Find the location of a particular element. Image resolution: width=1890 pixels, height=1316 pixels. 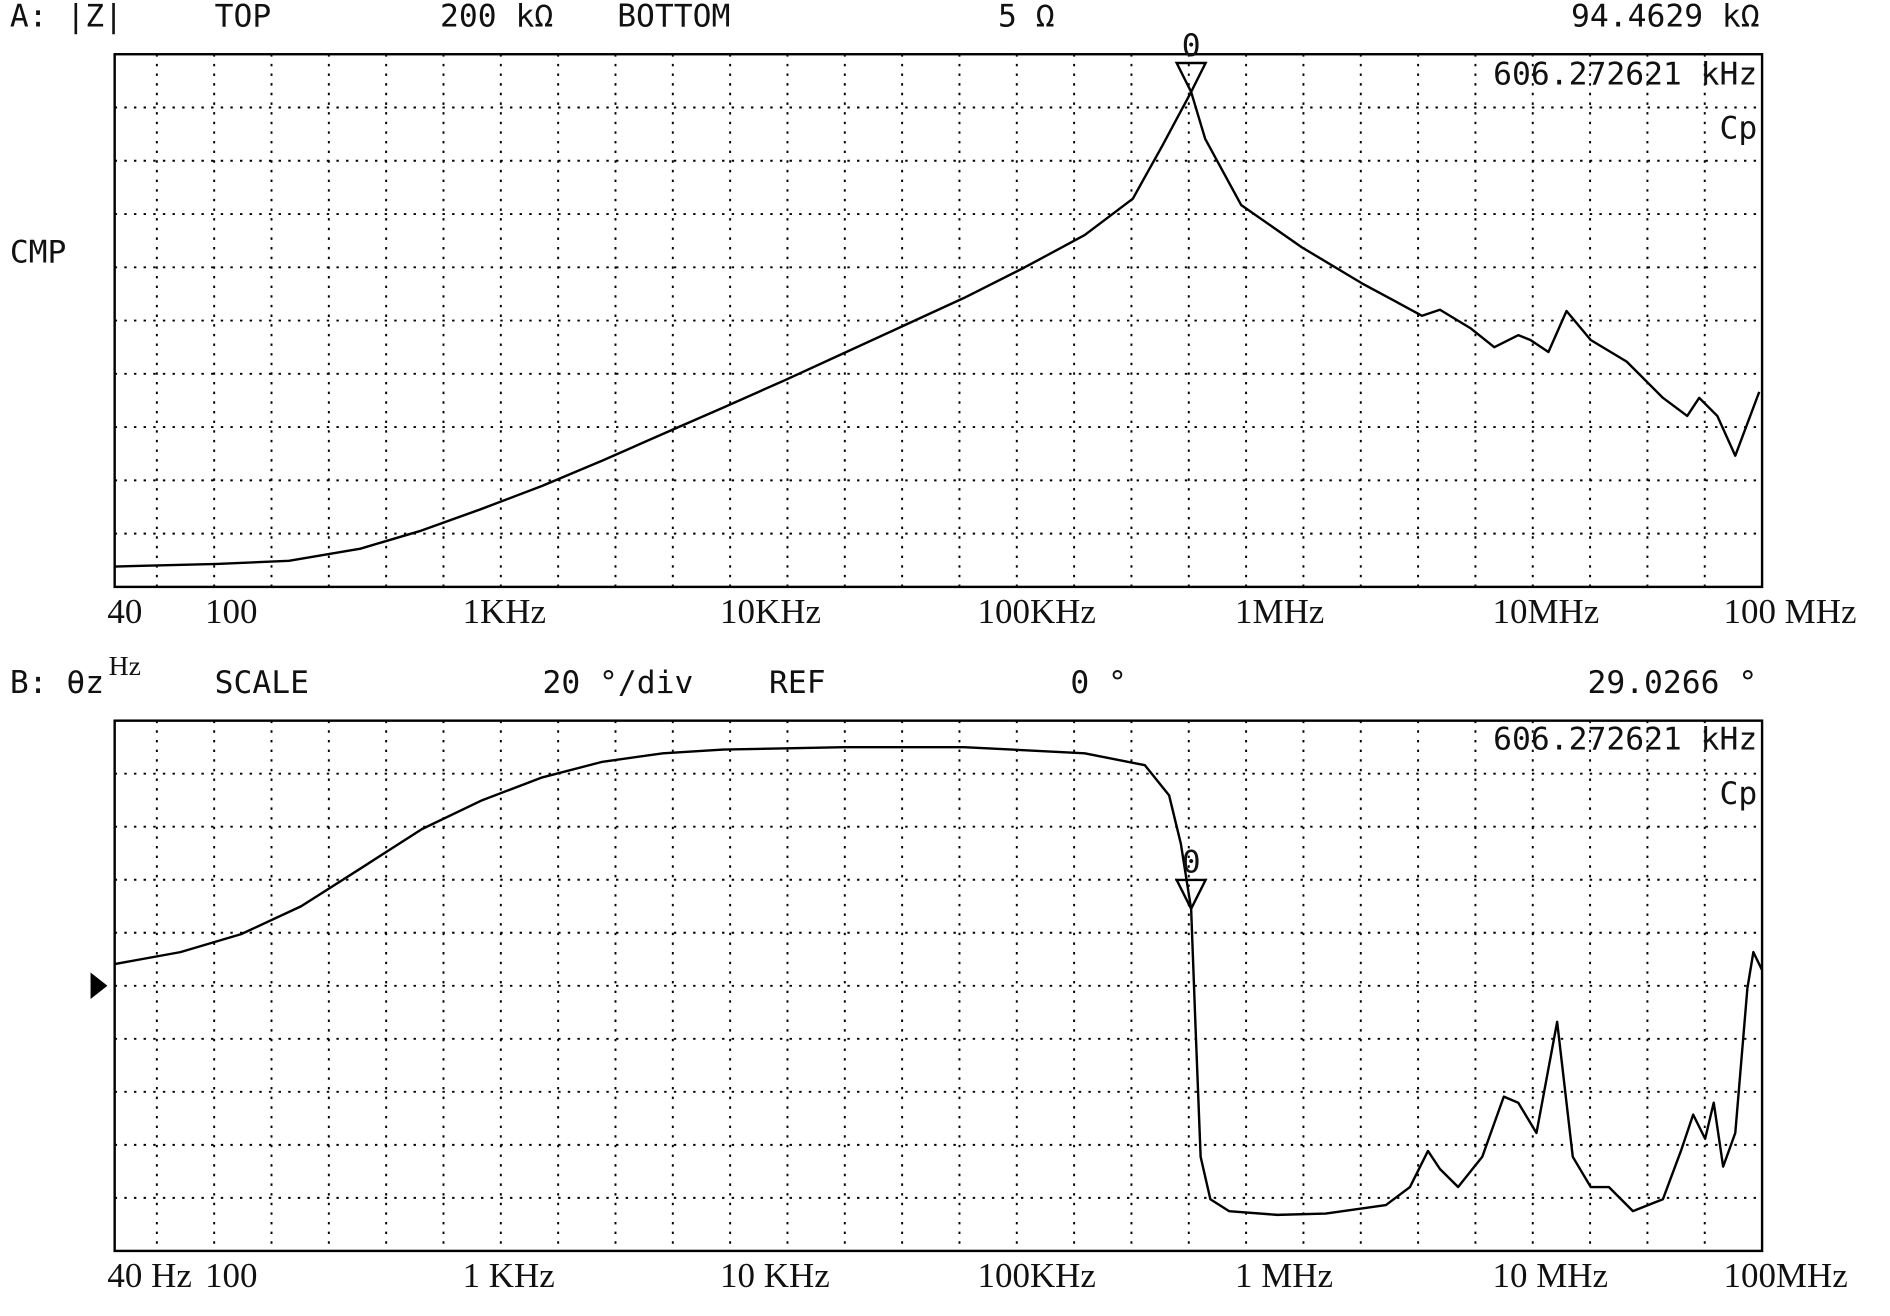

x-tick-label: 1KHz is located at coordinates (504, 611).